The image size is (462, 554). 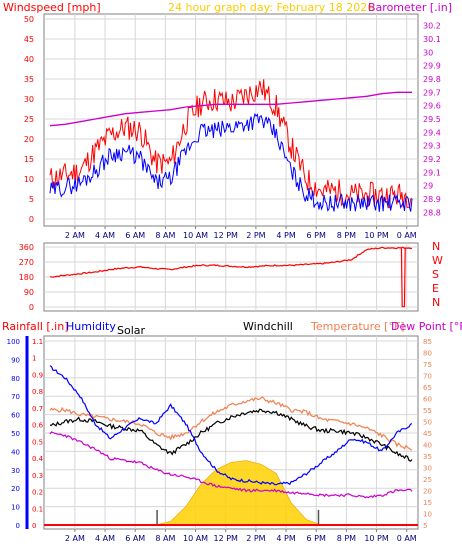 What do you see at coordinates (37, 409) in the screenshot?
I see `rainfall-tick-label: 0.7` at bounding box center [37, 409].